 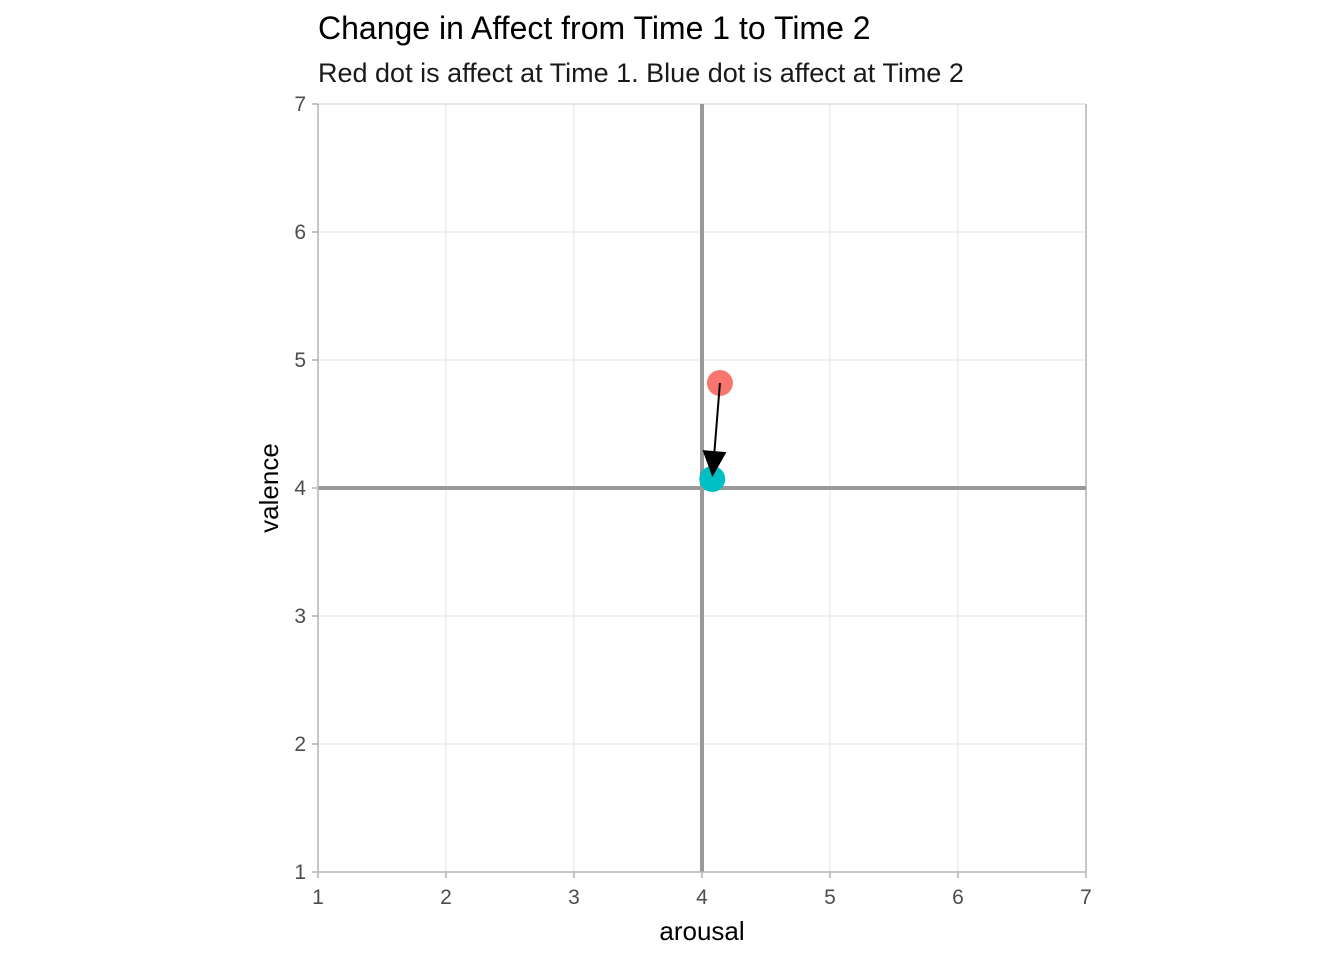 I want to click on x-tick-label: 6, so click(x=958, y=897).